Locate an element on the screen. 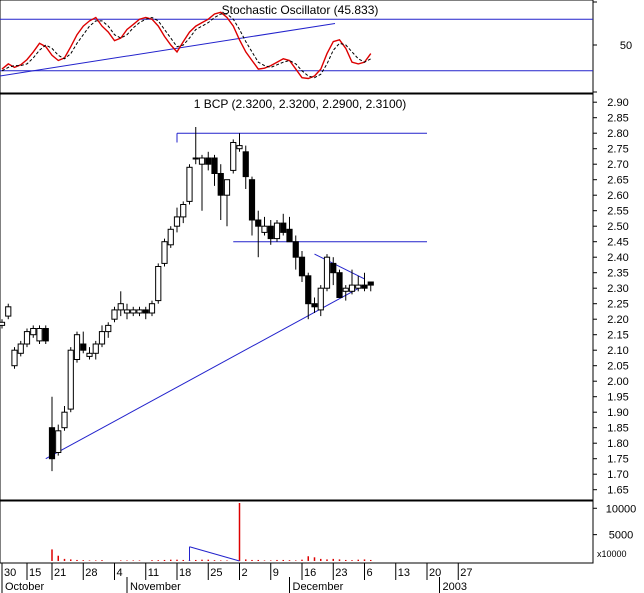 The height and width of the screenshot is (593, 644). price-tick-label: 1.65 is located at coordinates (617, 491).